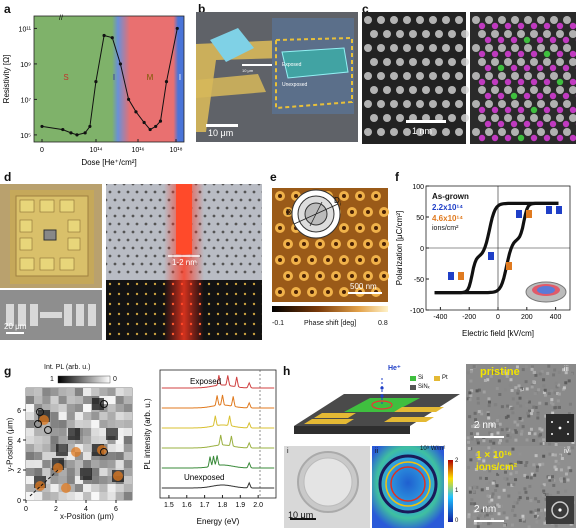 Image resolution: width=576 pixels, height=528 pixels. I want to click on panel-g-colorbar-max: 1, so click(52, 379).